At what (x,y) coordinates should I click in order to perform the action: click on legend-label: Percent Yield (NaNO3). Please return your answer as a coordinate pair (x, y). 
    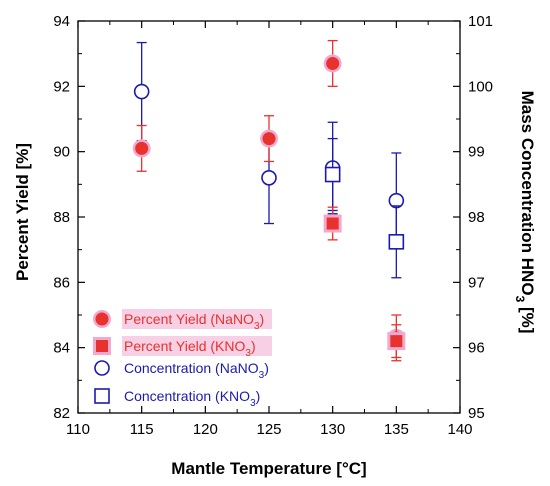
    Looking at the image, I should click on (194, 321).